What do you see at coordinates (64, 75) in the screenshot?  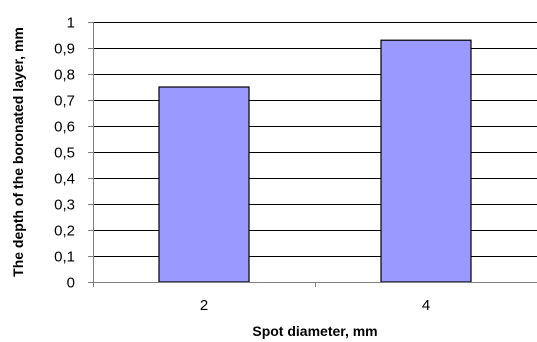 I see `y-tick-label: 0,8` at bounding box center [64, 75].